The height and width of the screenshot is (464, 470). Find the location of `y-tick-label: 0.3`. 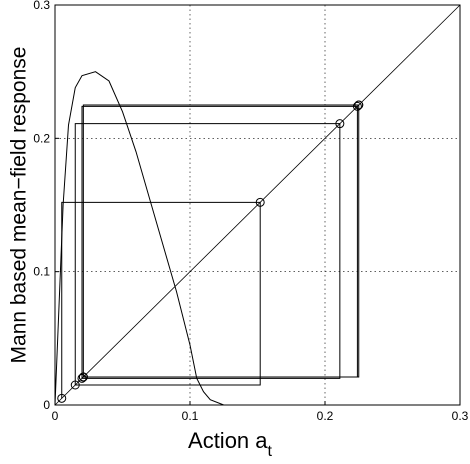

y-tick-label: 0.3 is located at coordinates (41, 6).